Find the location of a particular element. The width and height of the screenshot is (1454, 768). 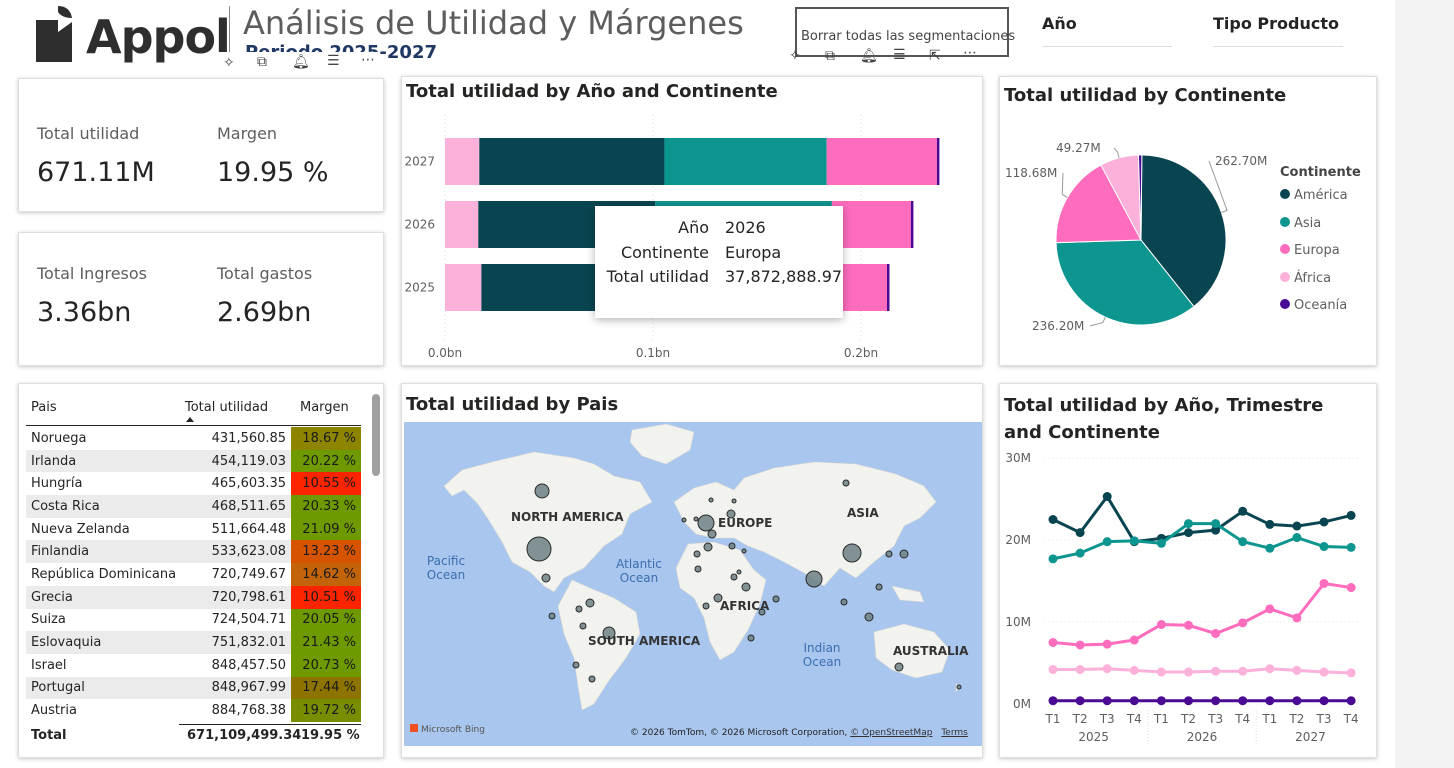

country-bubbles is located at coordinates (744, 584).